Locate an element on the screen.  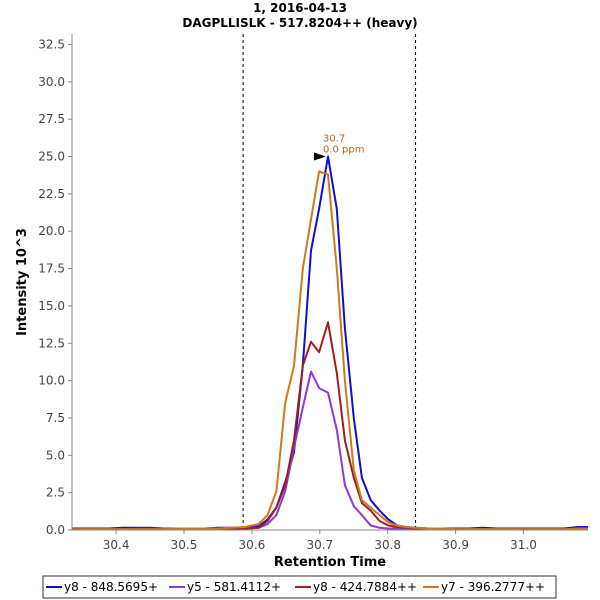
legend-label: y8 - 424.7884++ is located at coordinates (365, 587).